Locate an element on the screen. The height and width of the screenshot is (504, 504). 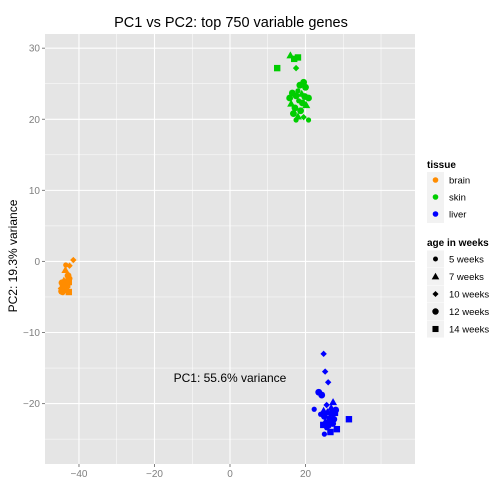
legend-key-triangle is located at coordinates (435, 276).